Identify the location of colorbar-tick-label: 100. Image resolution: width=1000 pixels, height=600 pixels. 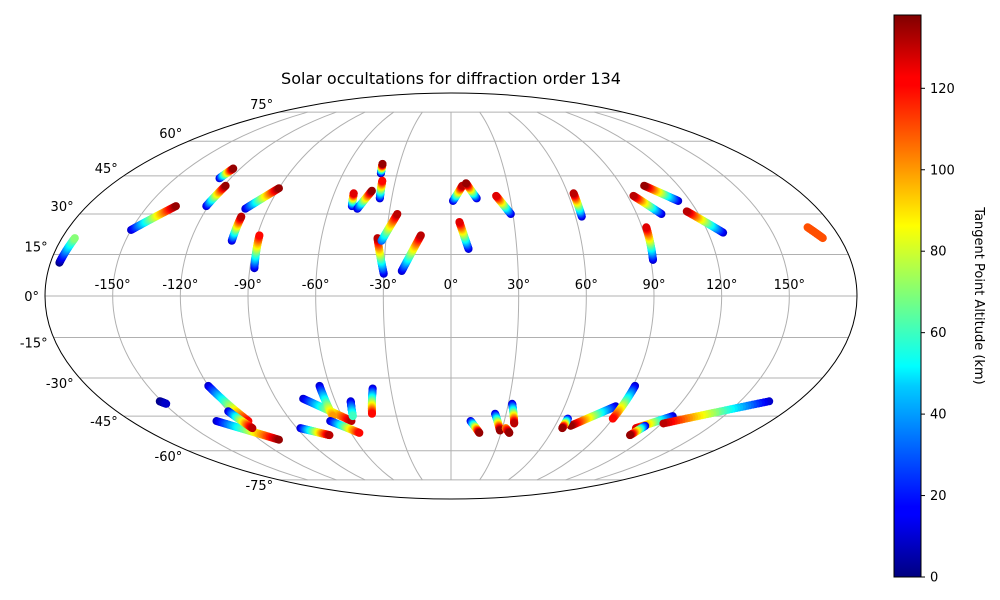
(942, 170).